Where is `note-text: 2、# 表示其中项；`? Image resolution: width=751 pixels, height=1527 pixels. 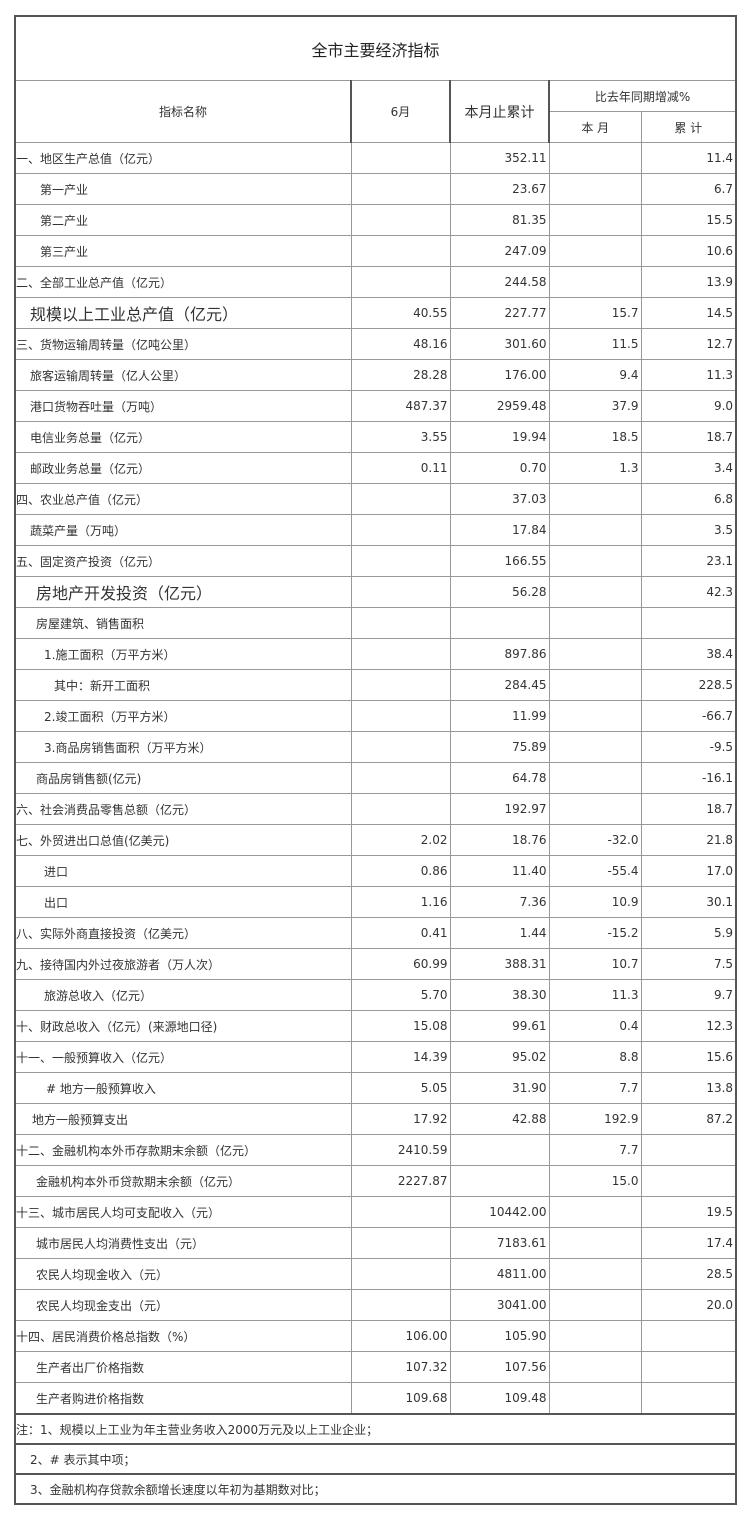 note-text: 2、# 表示其中项； is located at coordinates (375, 1459).